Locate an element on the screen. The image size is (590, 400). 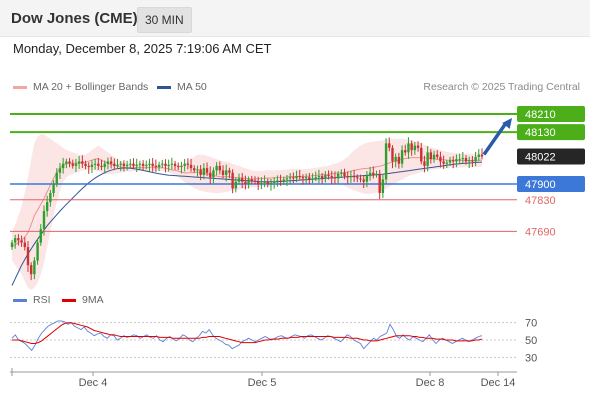
rsi-tick-30: 30 is located at coordinates (531, 358).